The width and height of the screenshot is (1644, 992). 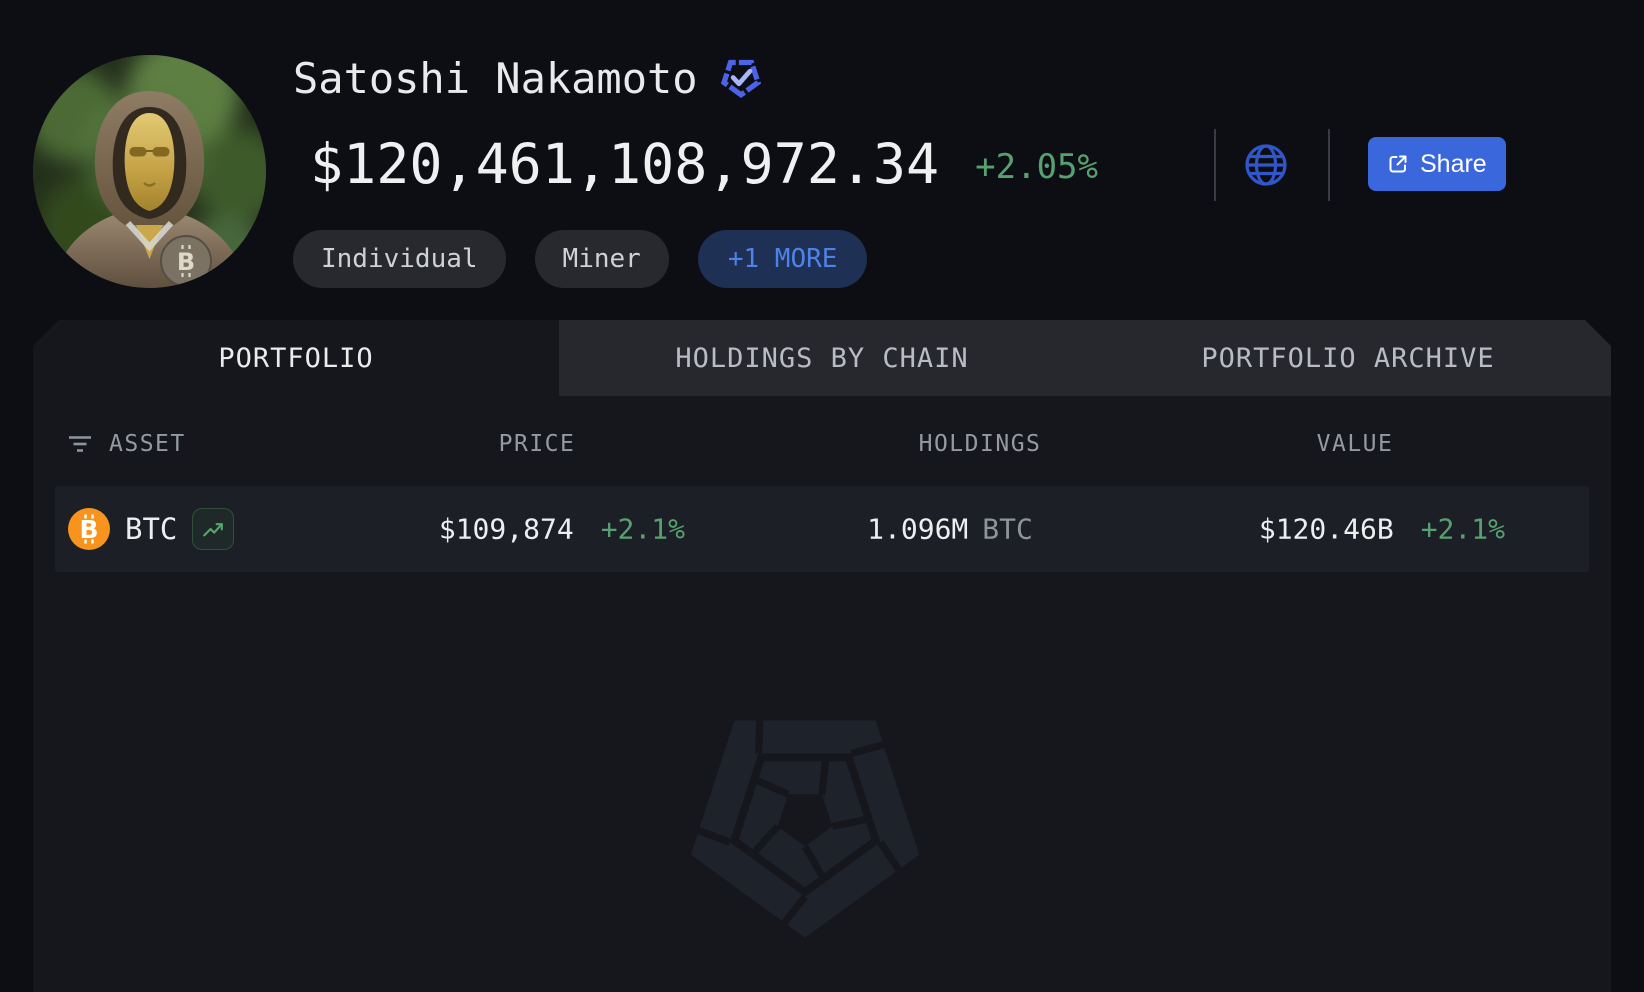 I want to click on tags-row: Individual Miner +1 MORE, so click(x=580, y=259).